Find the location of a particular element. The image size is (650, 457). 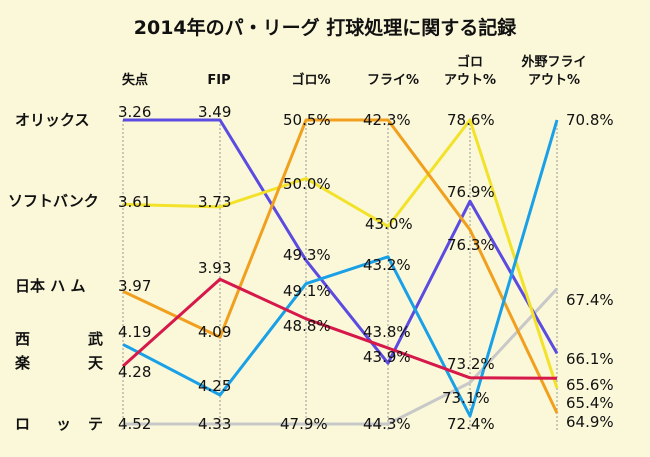

value-label-lotte-col5: 73.1% is located at coordinates (466, 398).